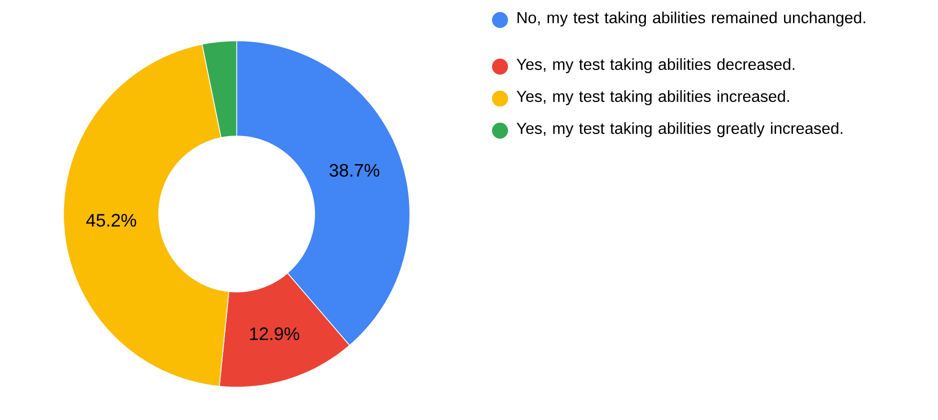 This screenshot has width=938, height=420. What do you see at coordinates (652, 98) in the screenshot?
I see `legend-label: Yes, my test taking abilities increased.` at bounding box center [652, 98].